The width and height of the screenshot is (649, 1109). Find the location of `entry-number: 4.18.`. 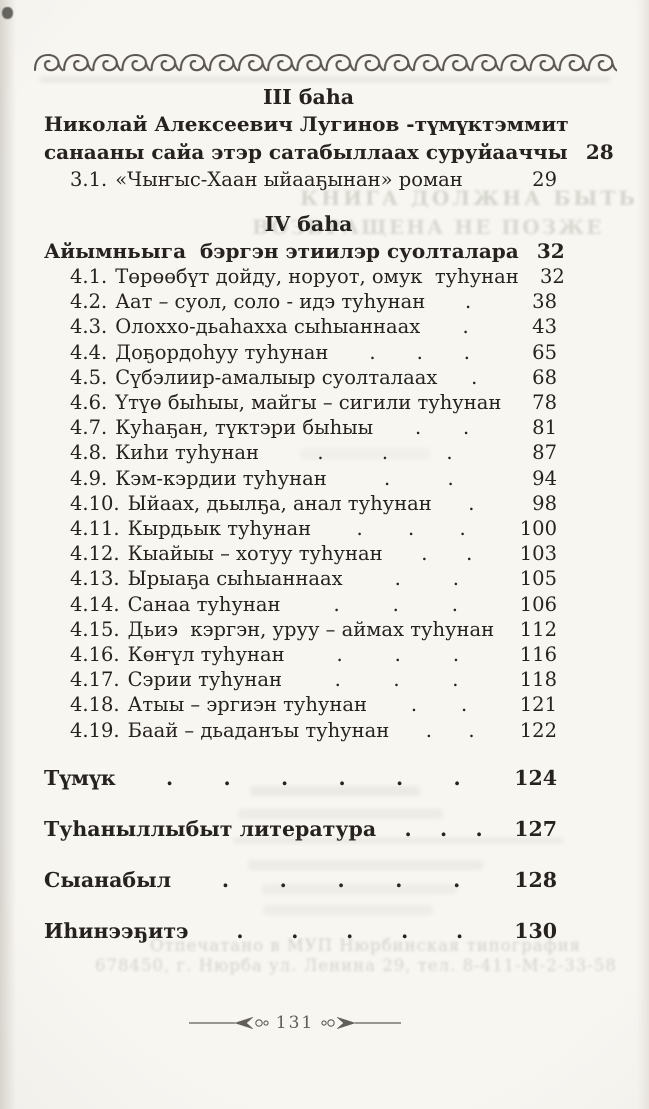

entry-number: 4.18. is located at coordinates (95, 705).